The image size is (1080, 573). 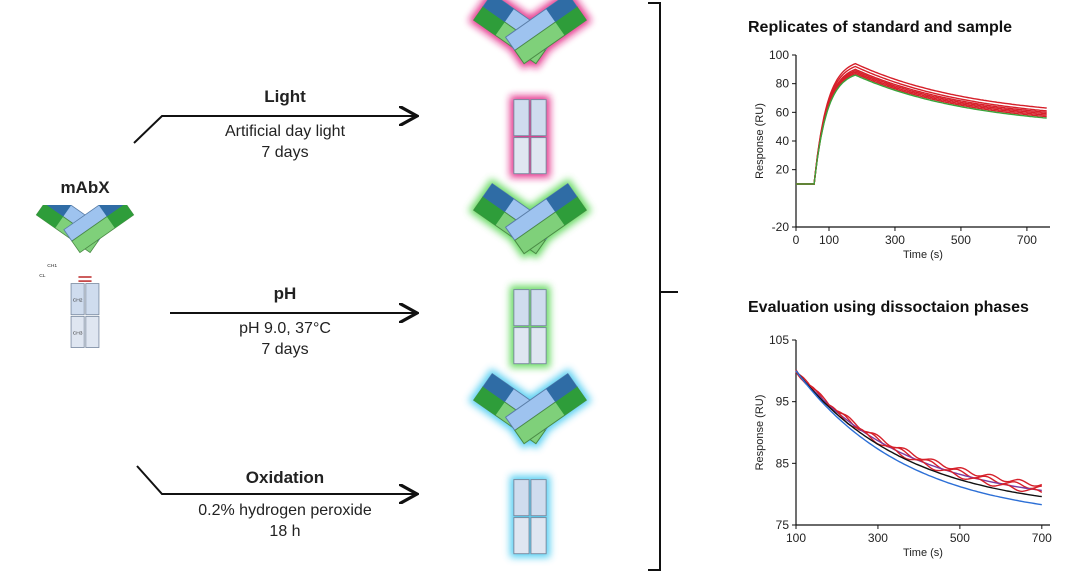 I want to click on arrow-light, so click(x=274, y=130).